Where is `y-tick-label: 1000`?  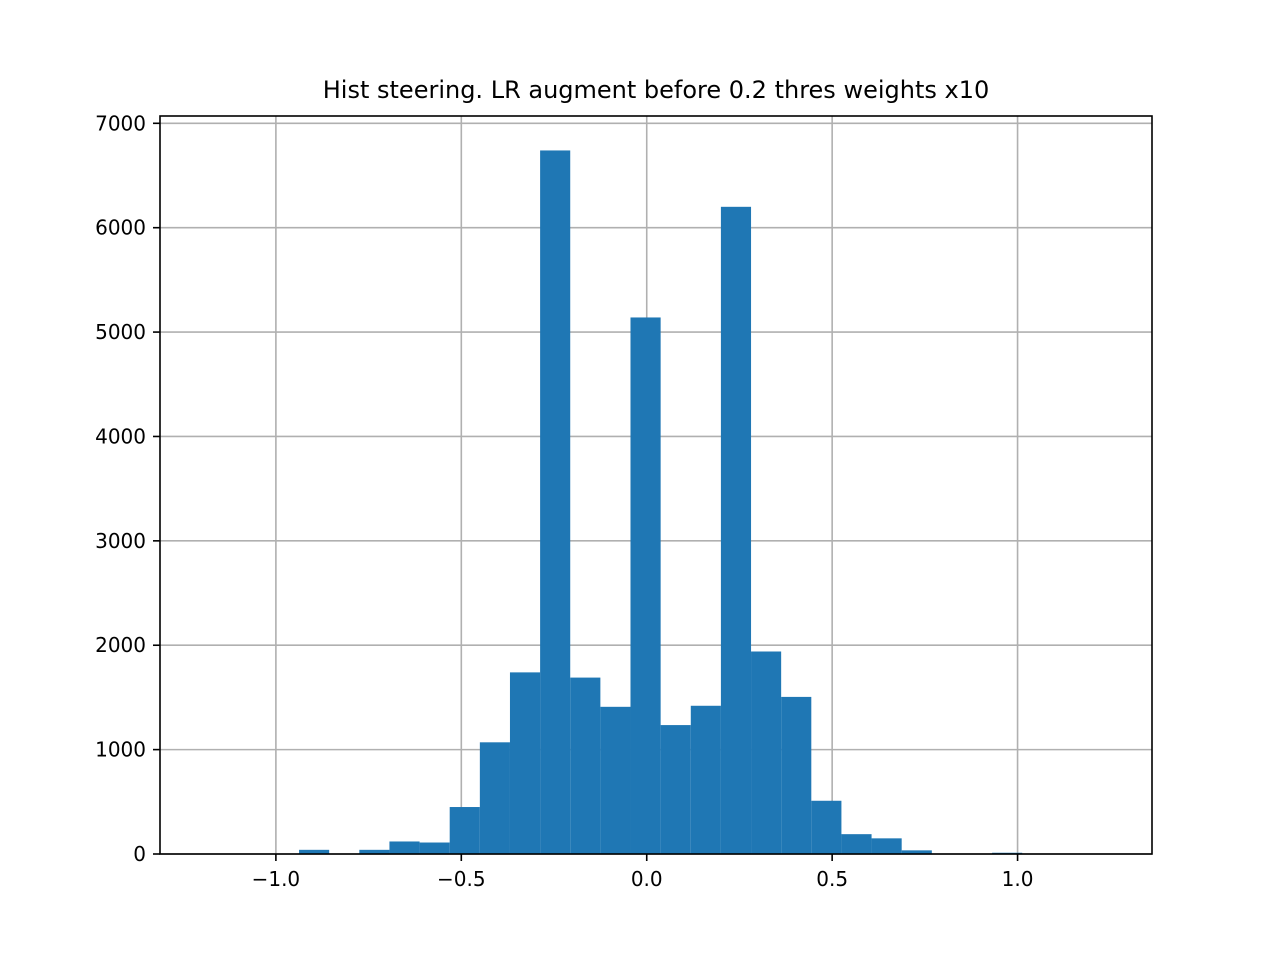
y-tick-label: 1000 is located at coordinates (120, 750).